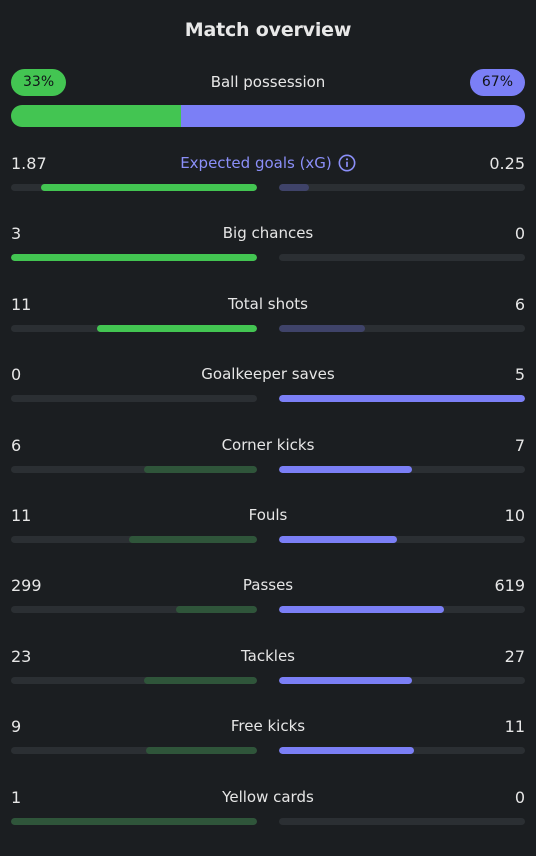 This screenshot has height=856, width=536. I want to click on stat-row: 3 Big chances 0, so click(268, 255).